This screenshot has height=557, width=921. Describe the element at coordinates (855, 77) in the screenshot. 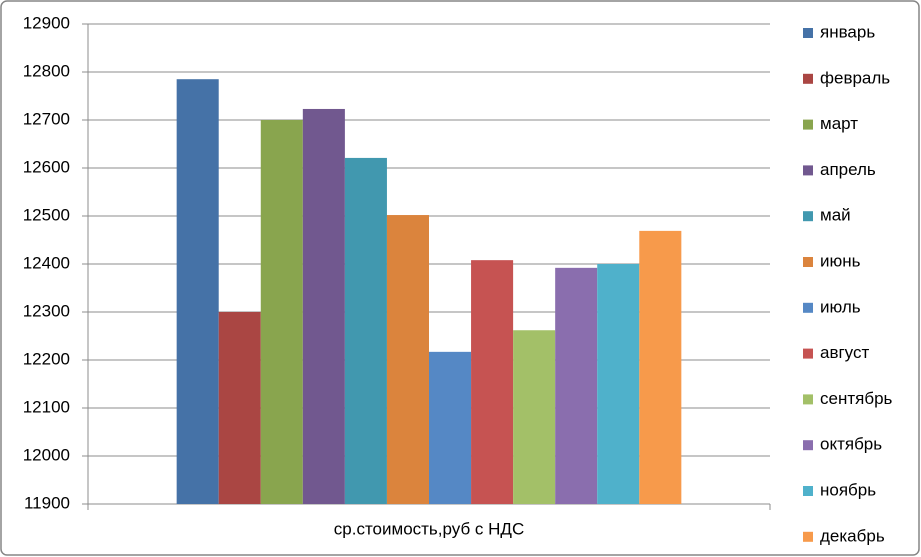

I see `legend-label: февраль` at that location.